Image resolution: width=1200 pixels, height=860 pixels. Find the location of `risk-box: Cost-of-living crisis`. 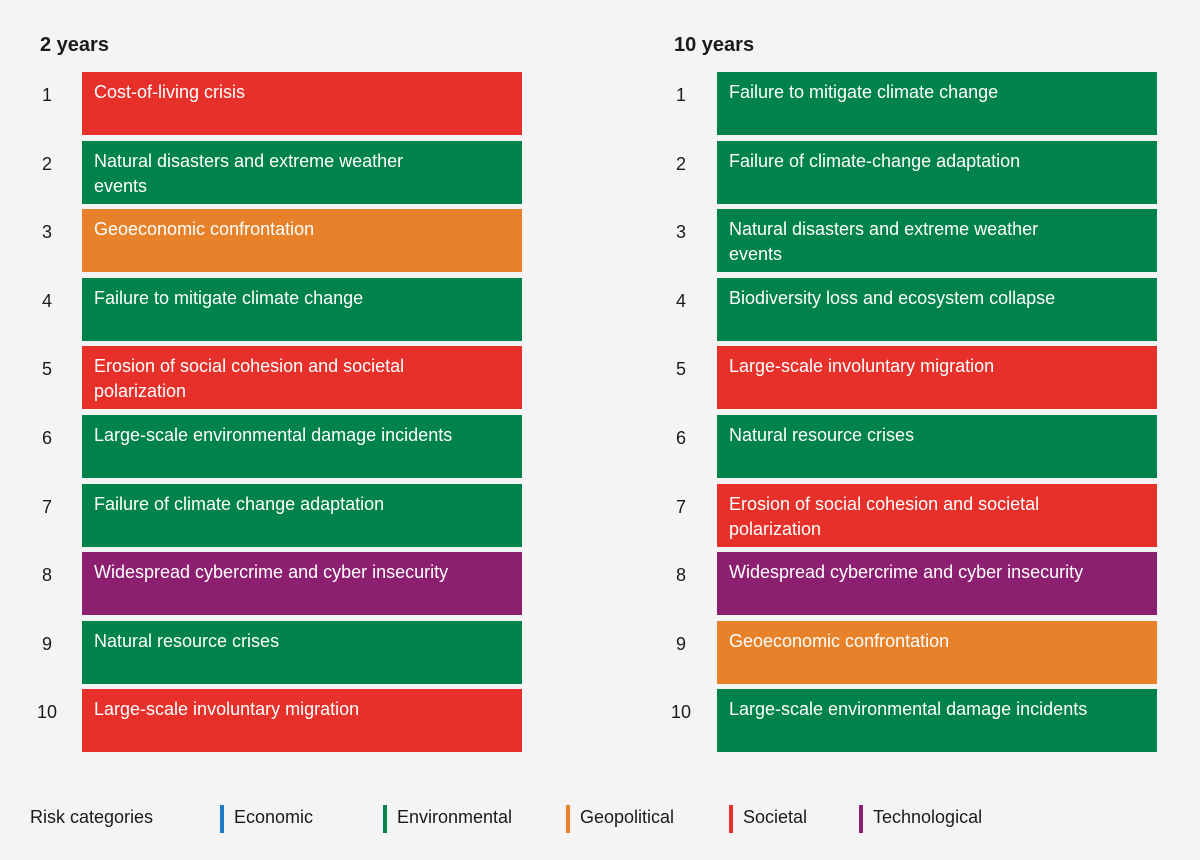

risk-box: Cost-of-living crisis is located at coordinates (302, 103).